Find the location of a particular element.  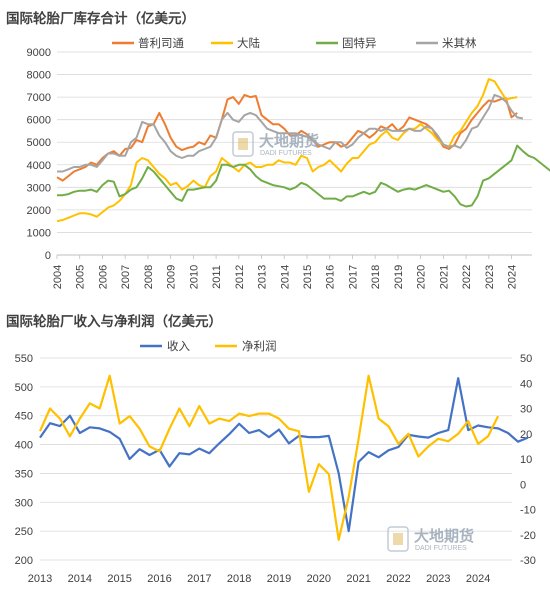

chart1-ytick-label: 3000 is located at coordinates (39, 188).